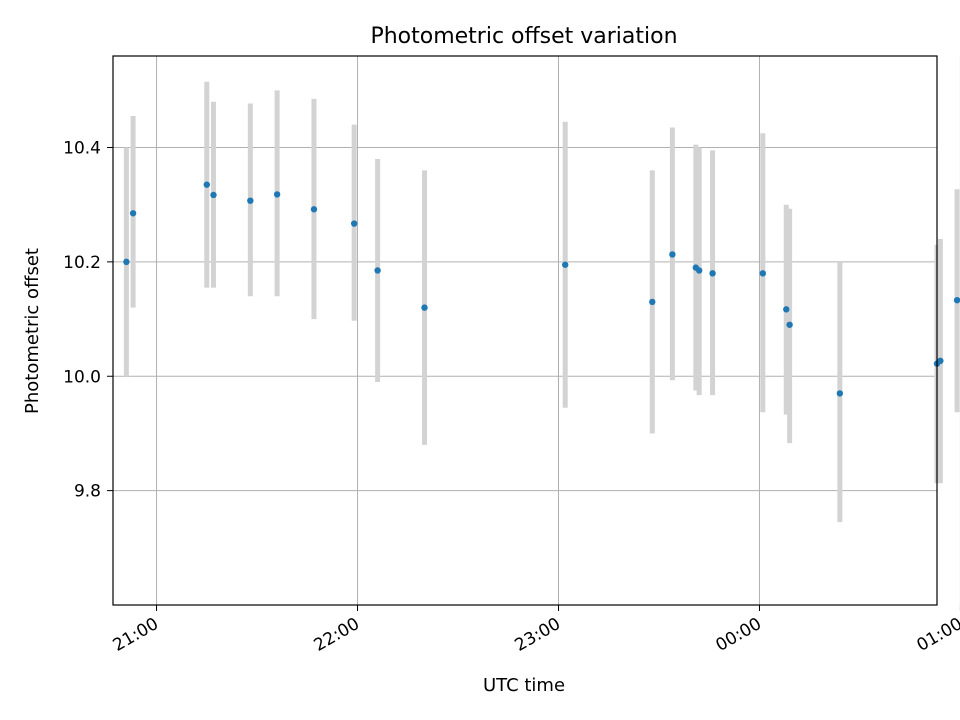 The image size is (960, 720). What do you see at coordinates (88, 320) in the screenshot?
I see `y-ticks: 9.8 10.0 10.2 10.4` at bounding box center [88, 320].